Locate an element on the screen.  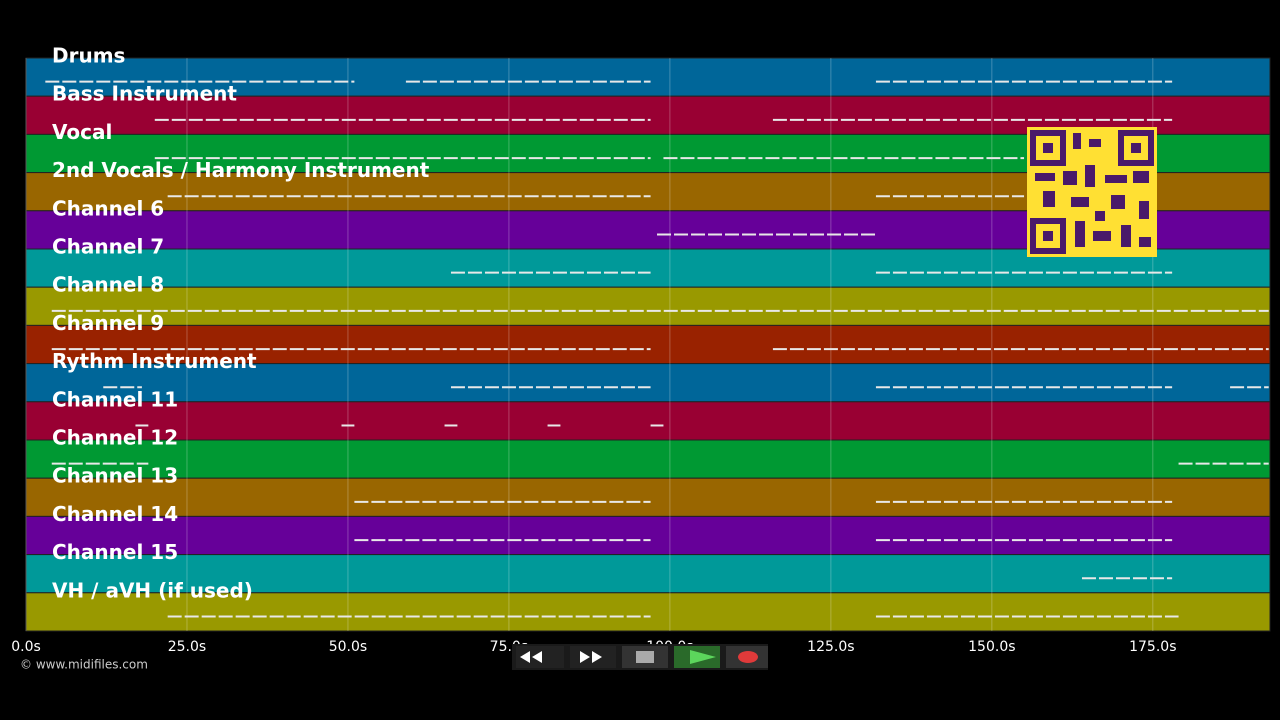
record-button is located at coordinates (747, 657).